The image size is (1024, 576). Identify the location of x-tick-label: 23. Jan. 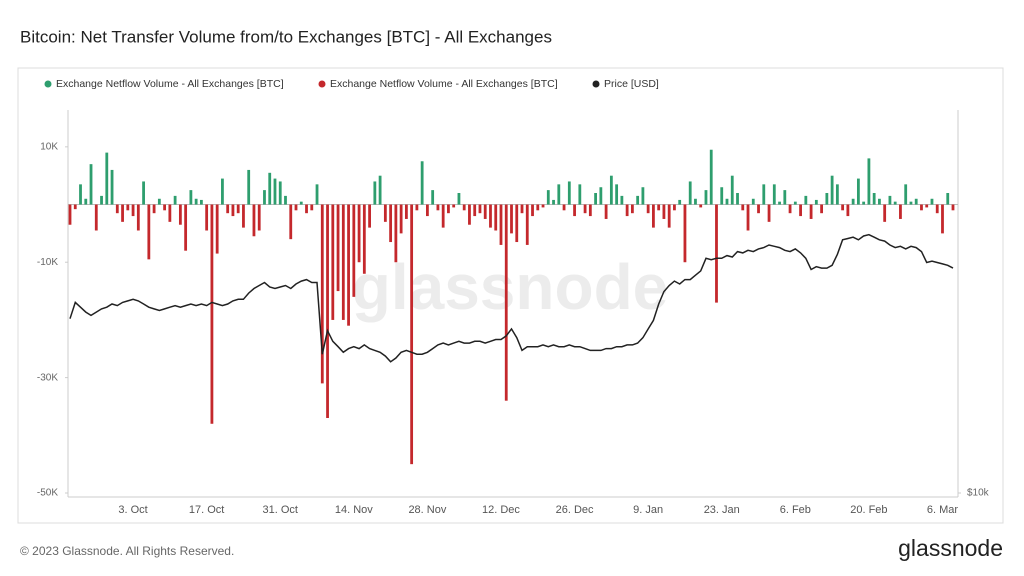
(722, 510).